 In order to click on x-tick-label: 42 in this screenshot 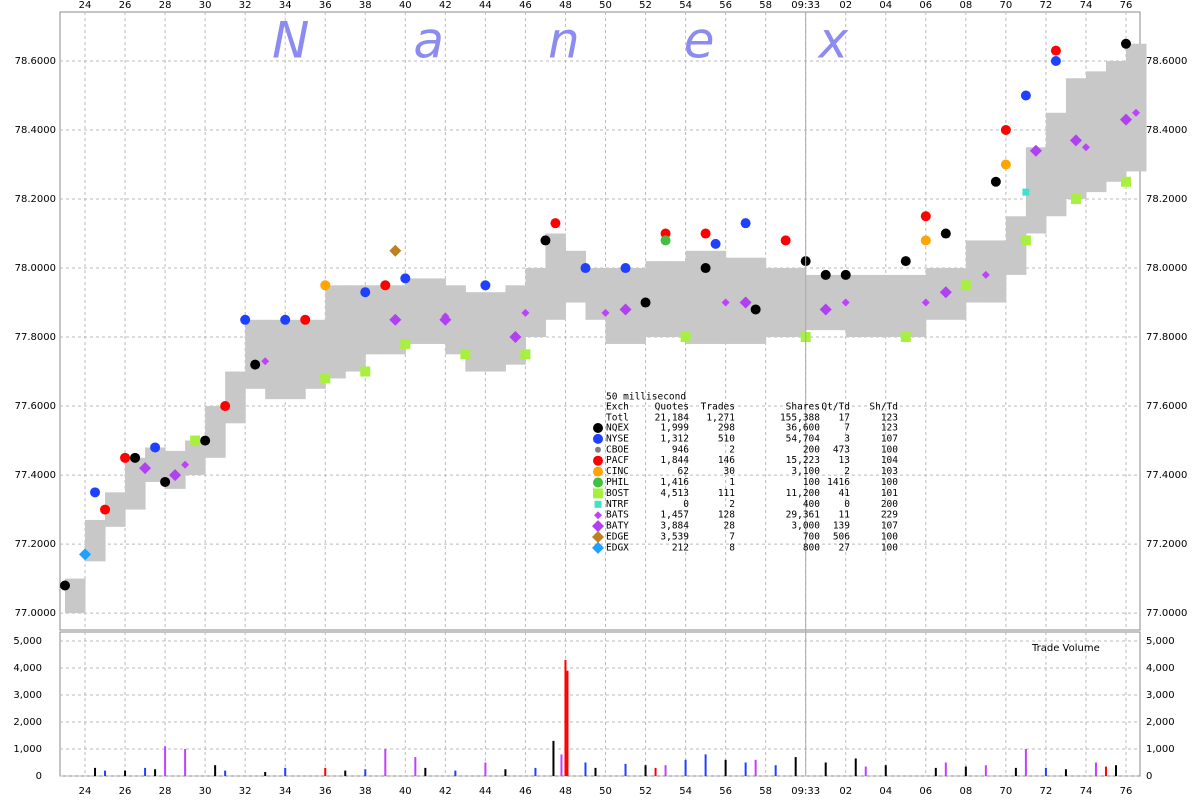, I will do `click(445, 5)`.